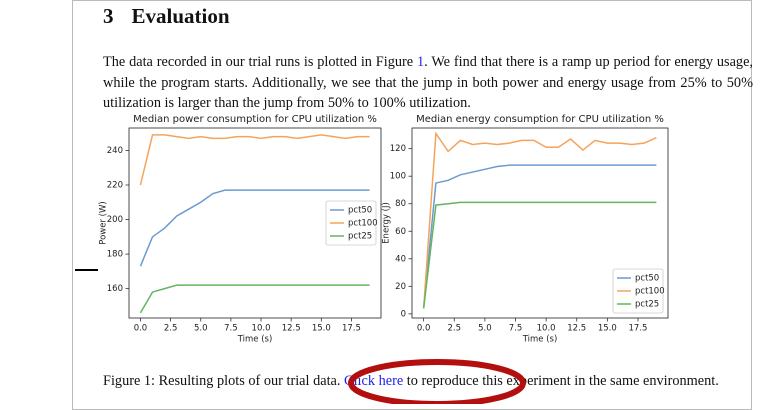  Describe the element at coordinates (400, 204) in the screenshot. I see `y-tick-label: 80` at that location.